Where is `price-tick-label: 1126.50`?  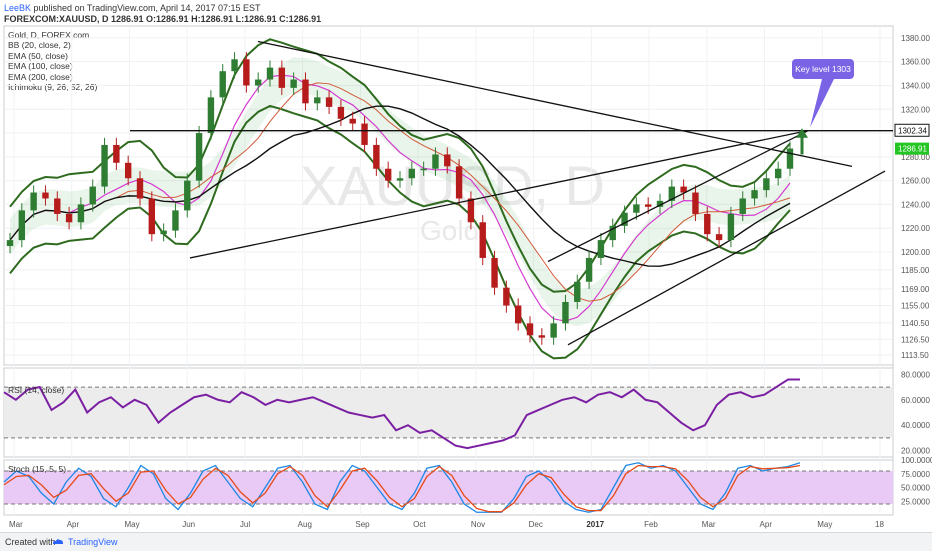
price-tick-label: 1126.50 is located at coordinates (915, 339).